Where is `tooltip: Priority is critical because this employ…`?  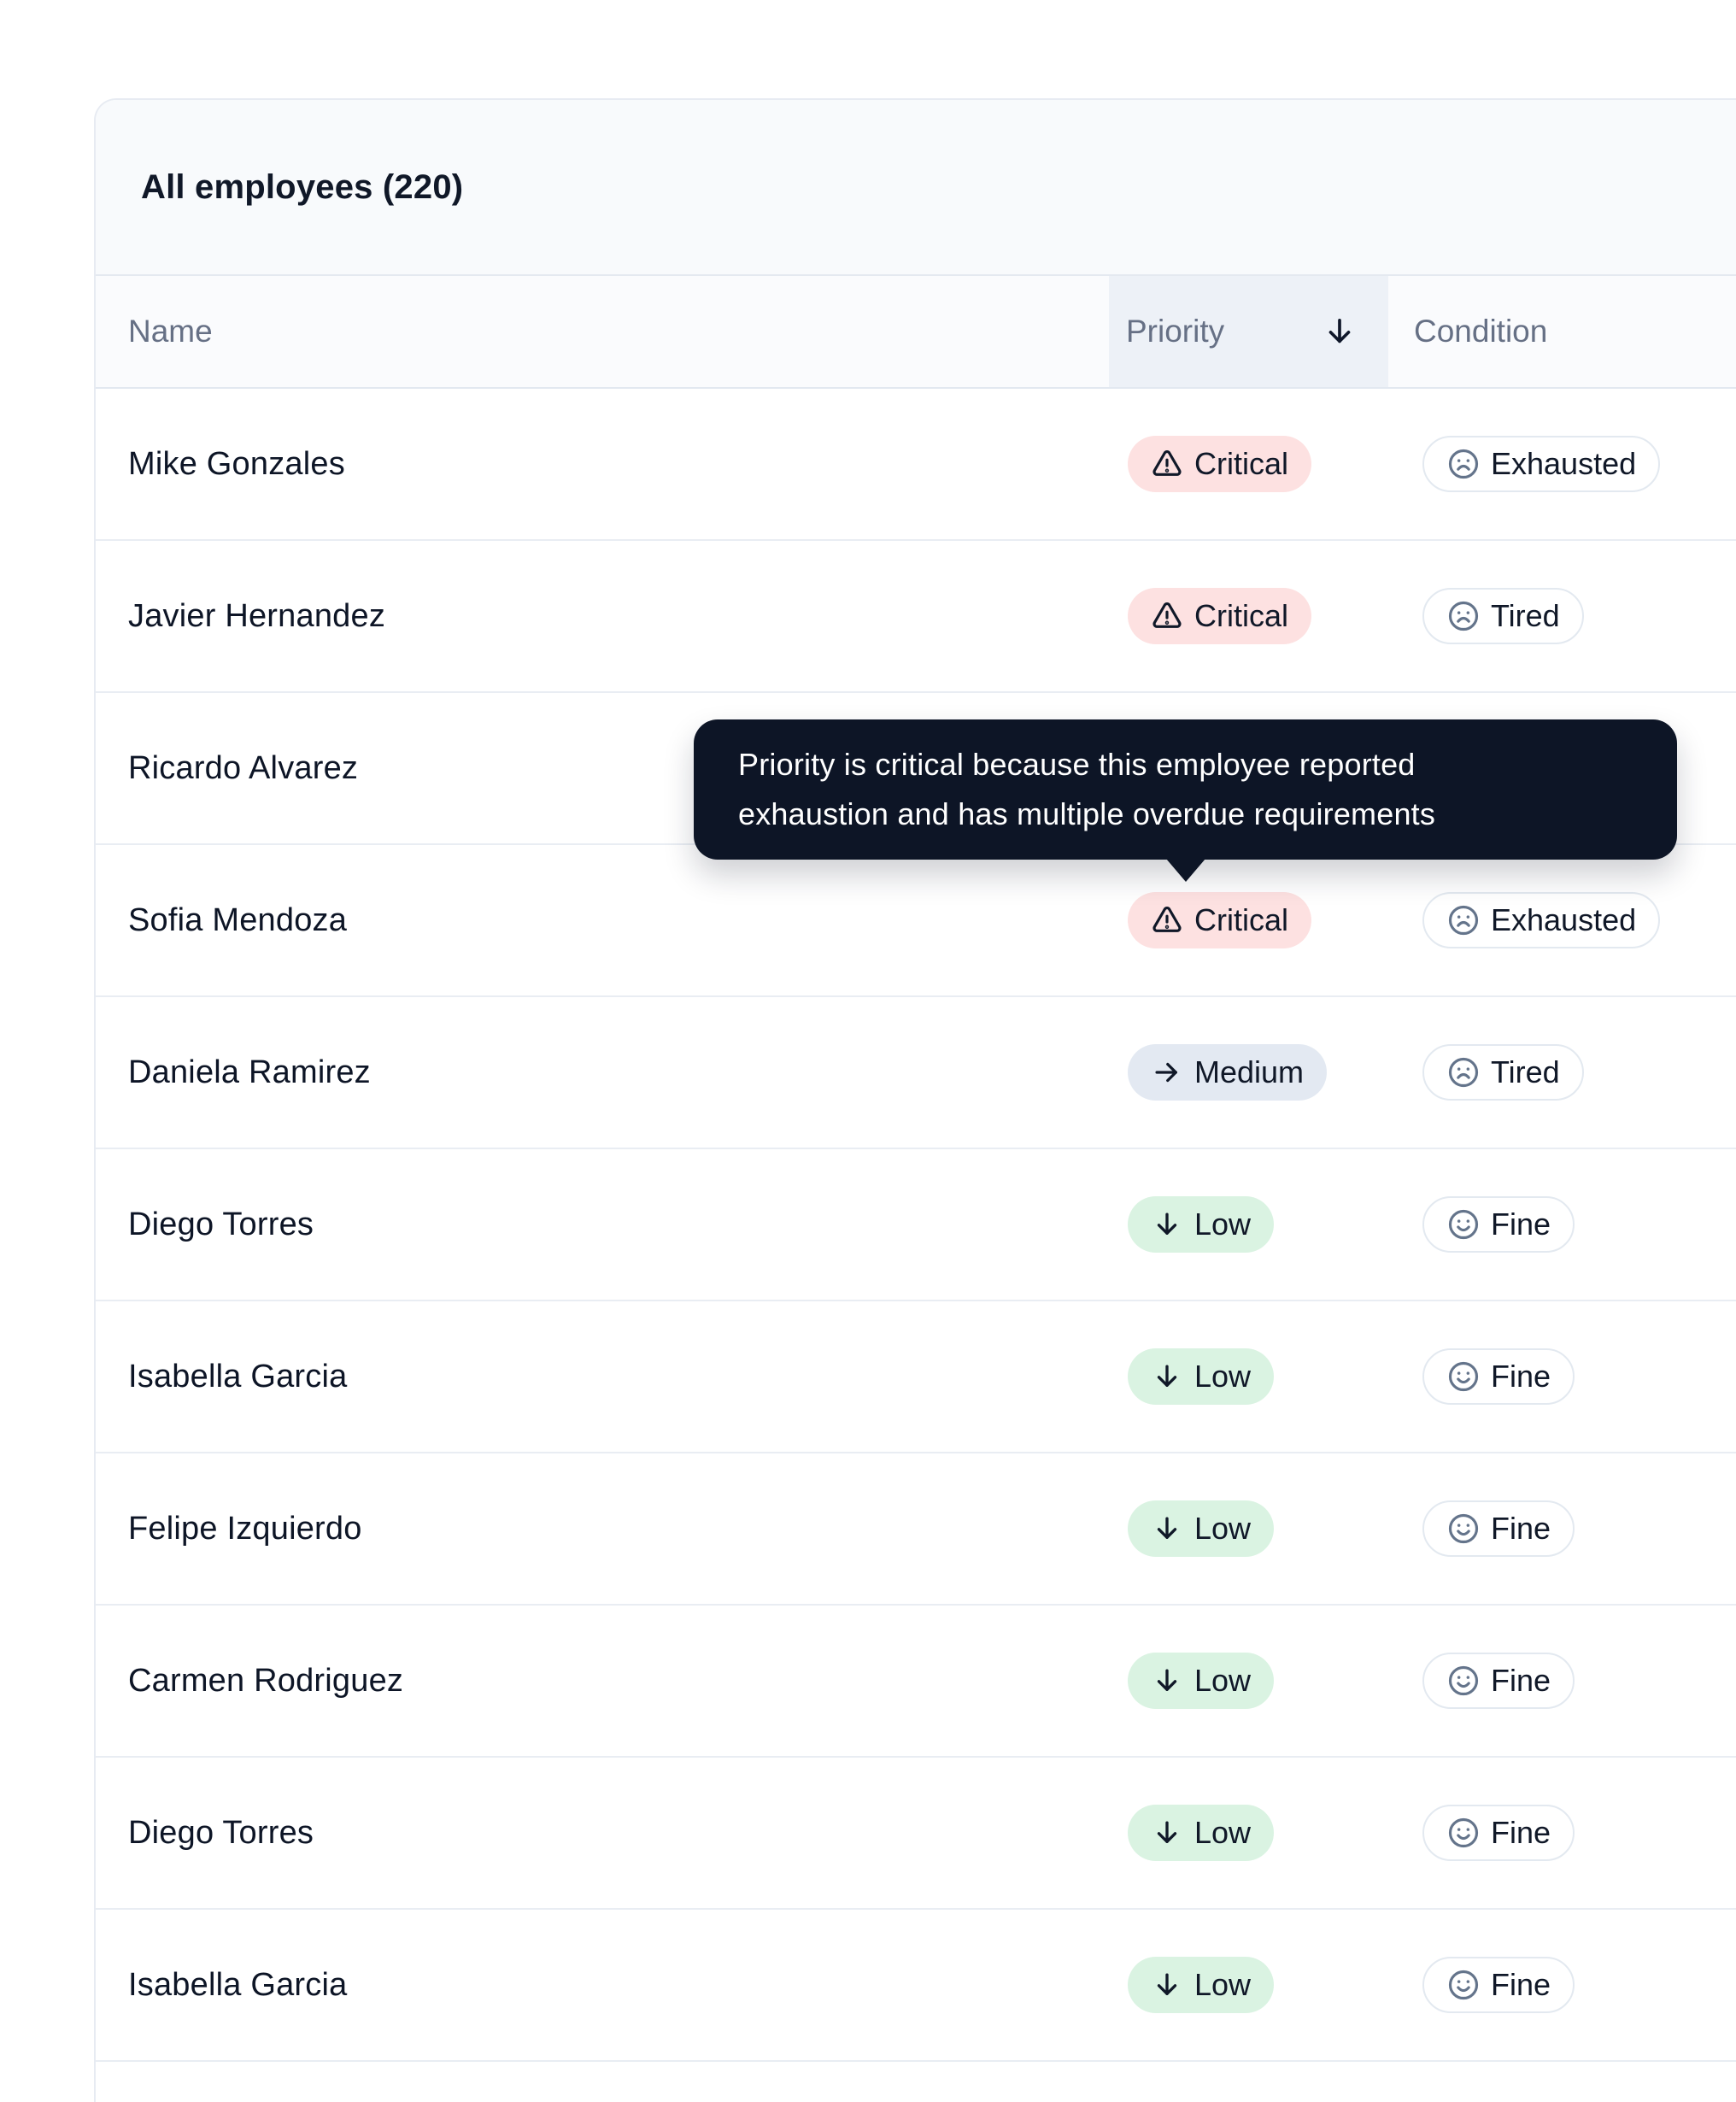
tooltip: Priority is critical because this employ… is located at coordinates (1185, 800).